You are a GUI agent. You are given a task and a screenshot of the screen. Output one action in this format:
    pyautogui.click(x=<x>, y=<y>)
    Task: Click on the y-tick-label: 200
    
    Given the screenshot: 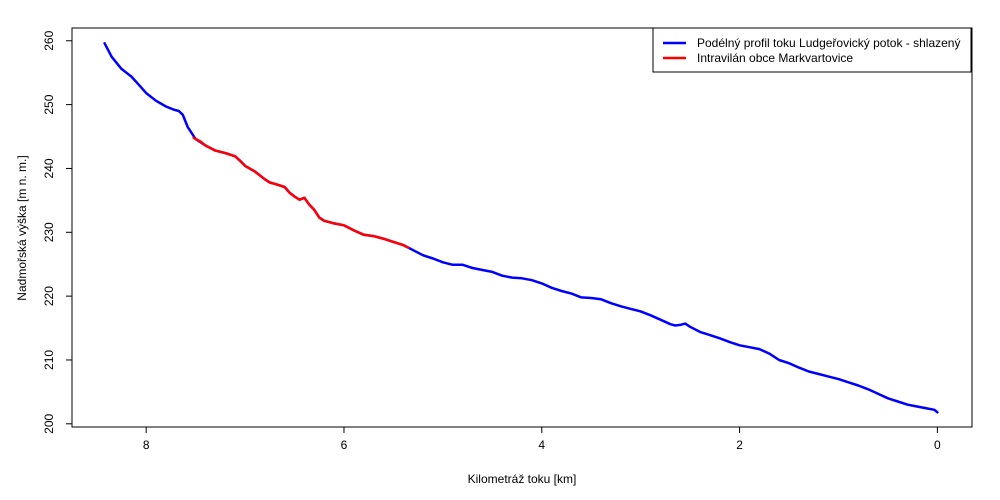 What is the action you would take?
    pyautogui.click(x=49, y=423)
    